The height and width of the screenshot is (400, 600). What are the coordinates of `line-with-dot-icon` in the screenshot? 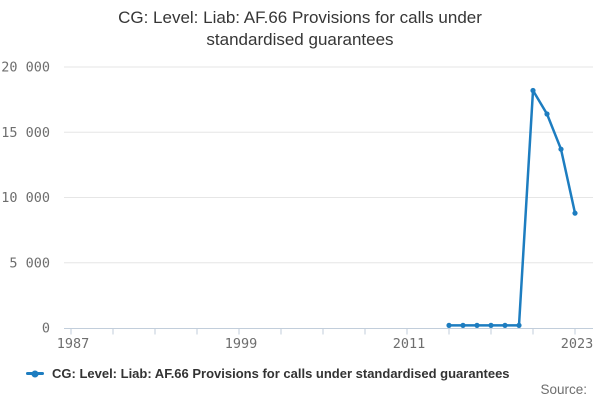 It's located at (35, 373).